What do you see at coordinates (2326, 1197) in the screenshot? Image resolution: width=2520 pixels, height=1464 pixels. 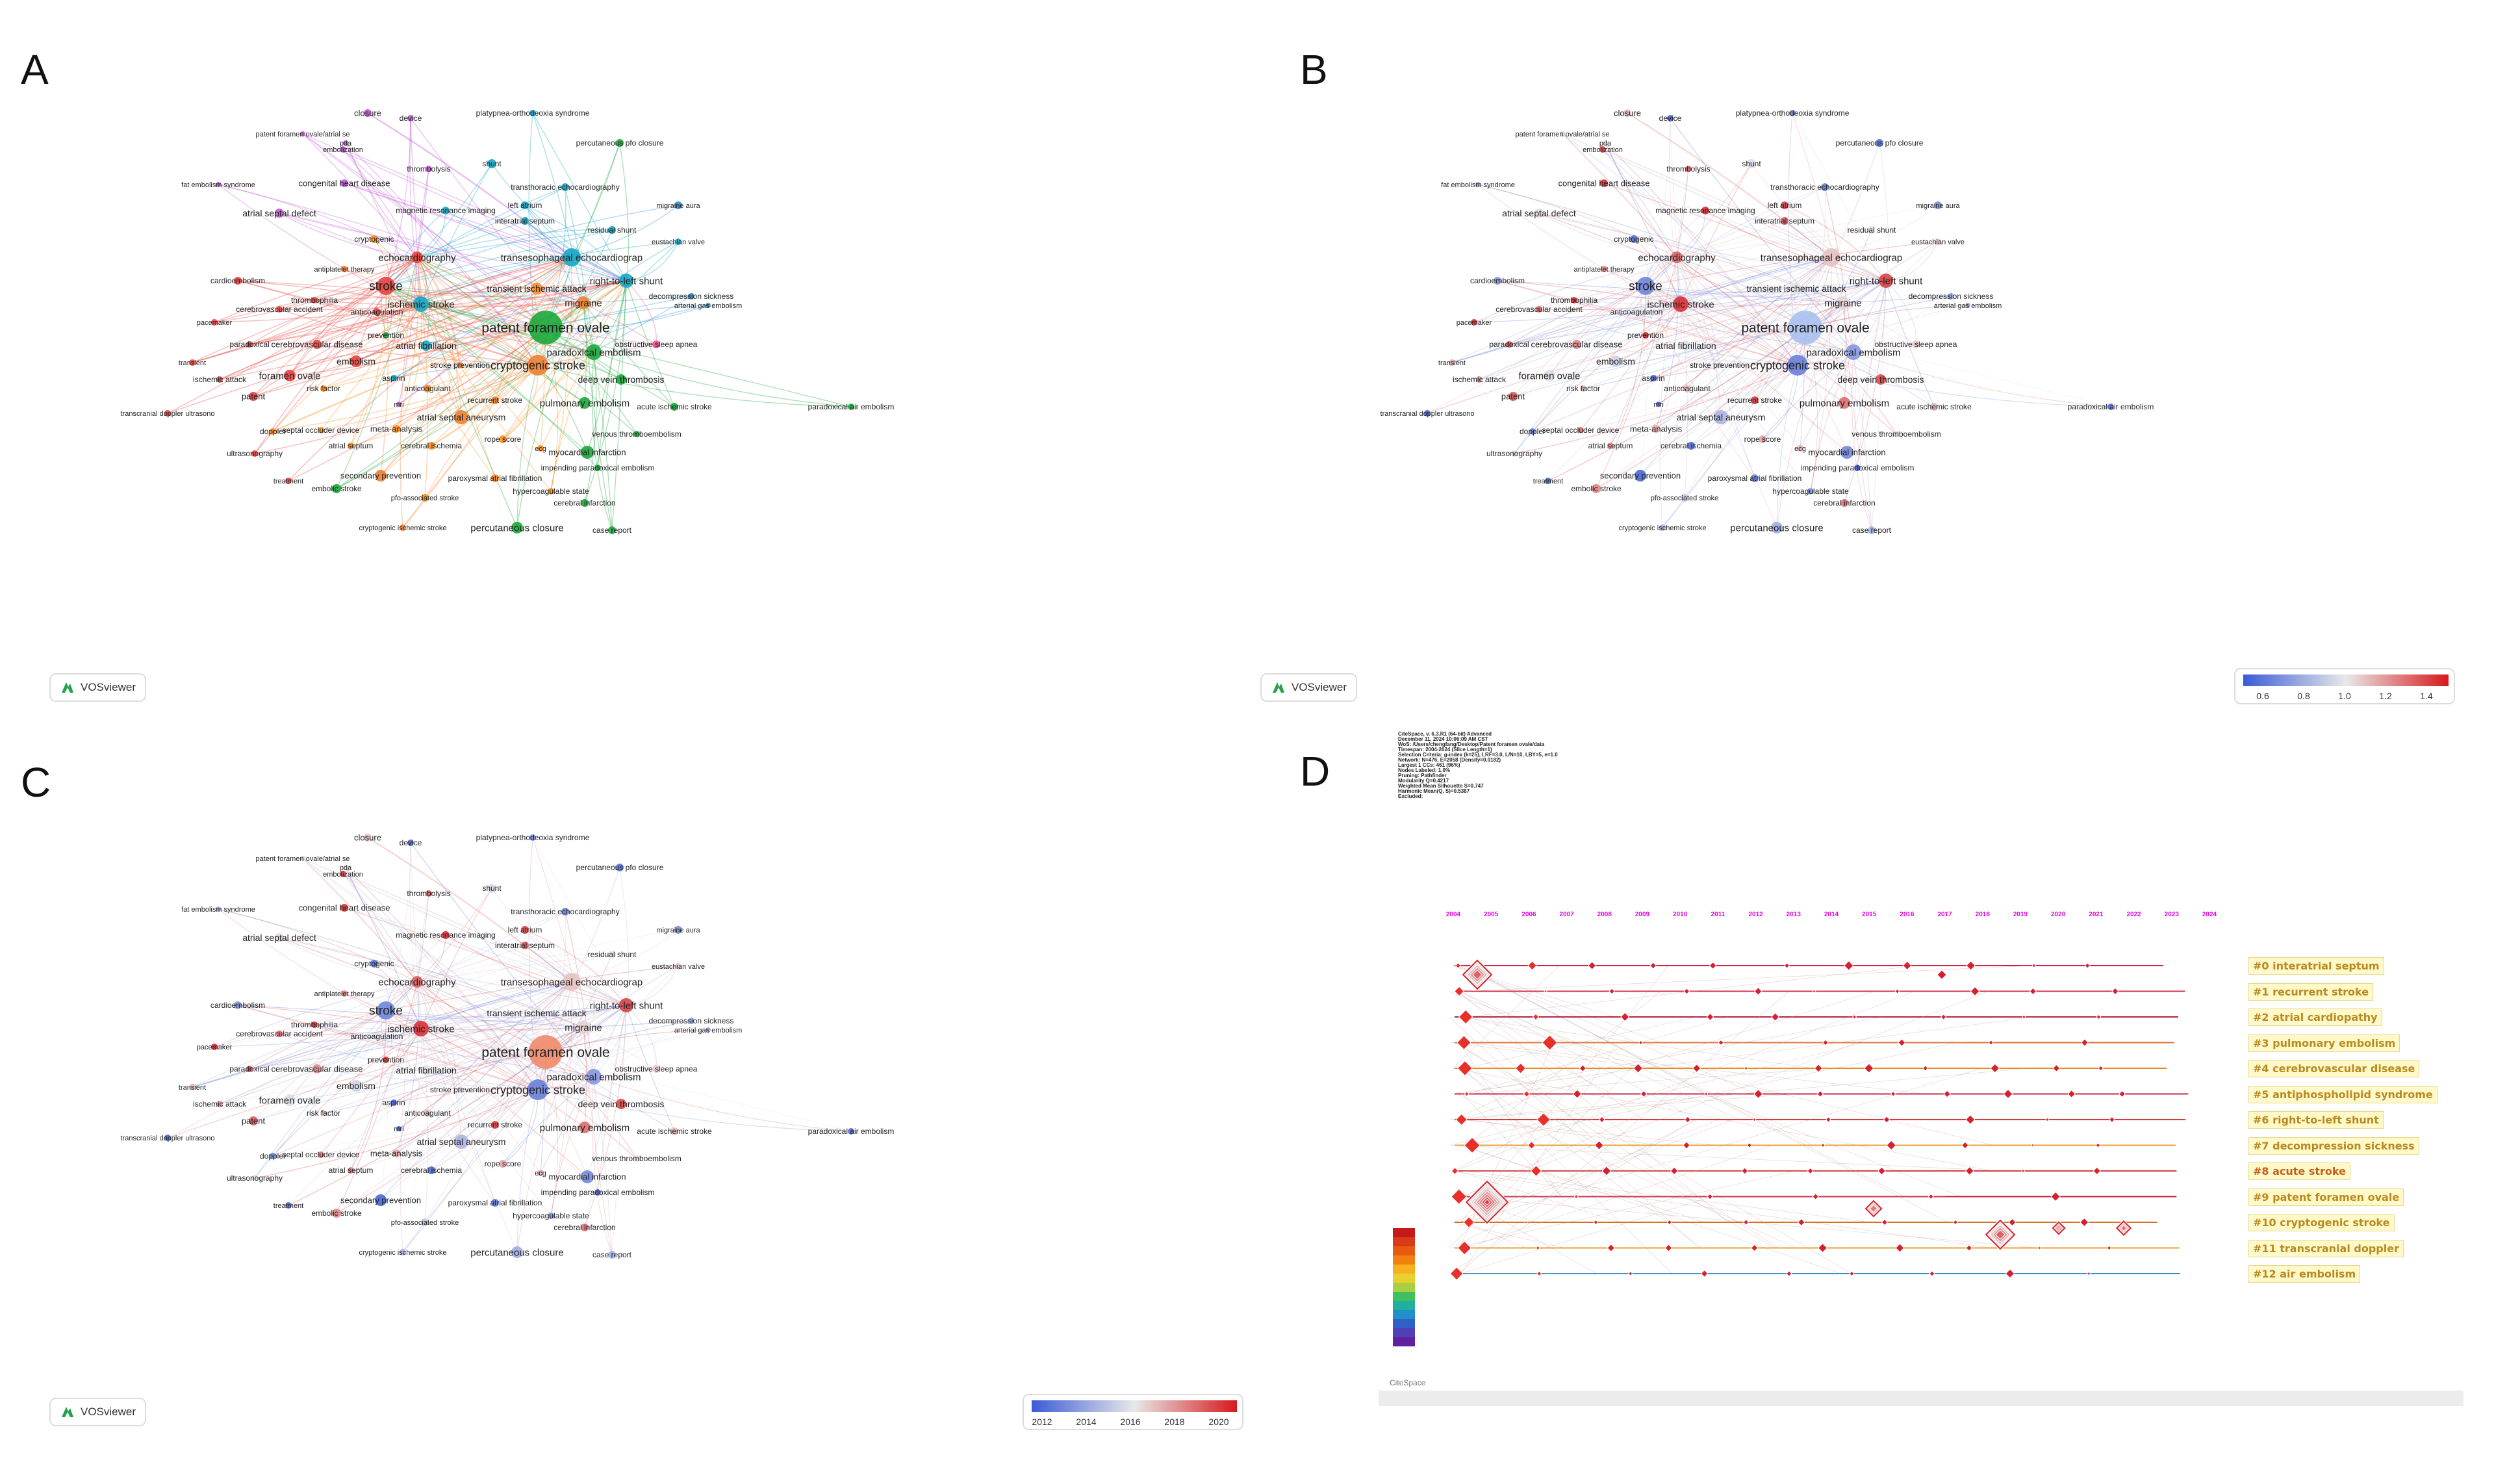 I see `cluster-label: #9 patent foramen ovale` at bounding box center [2326, 1197].